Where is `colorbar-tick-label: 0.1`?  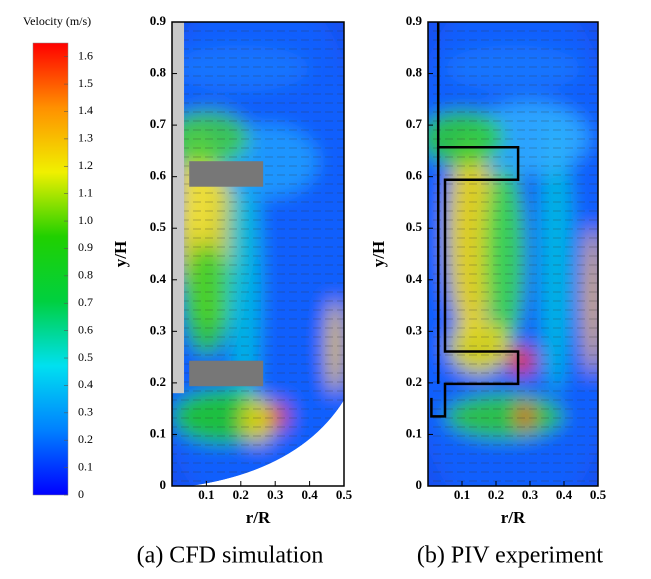
colorbar-tick-label: 0.1 is located at coordinates (85, 466).